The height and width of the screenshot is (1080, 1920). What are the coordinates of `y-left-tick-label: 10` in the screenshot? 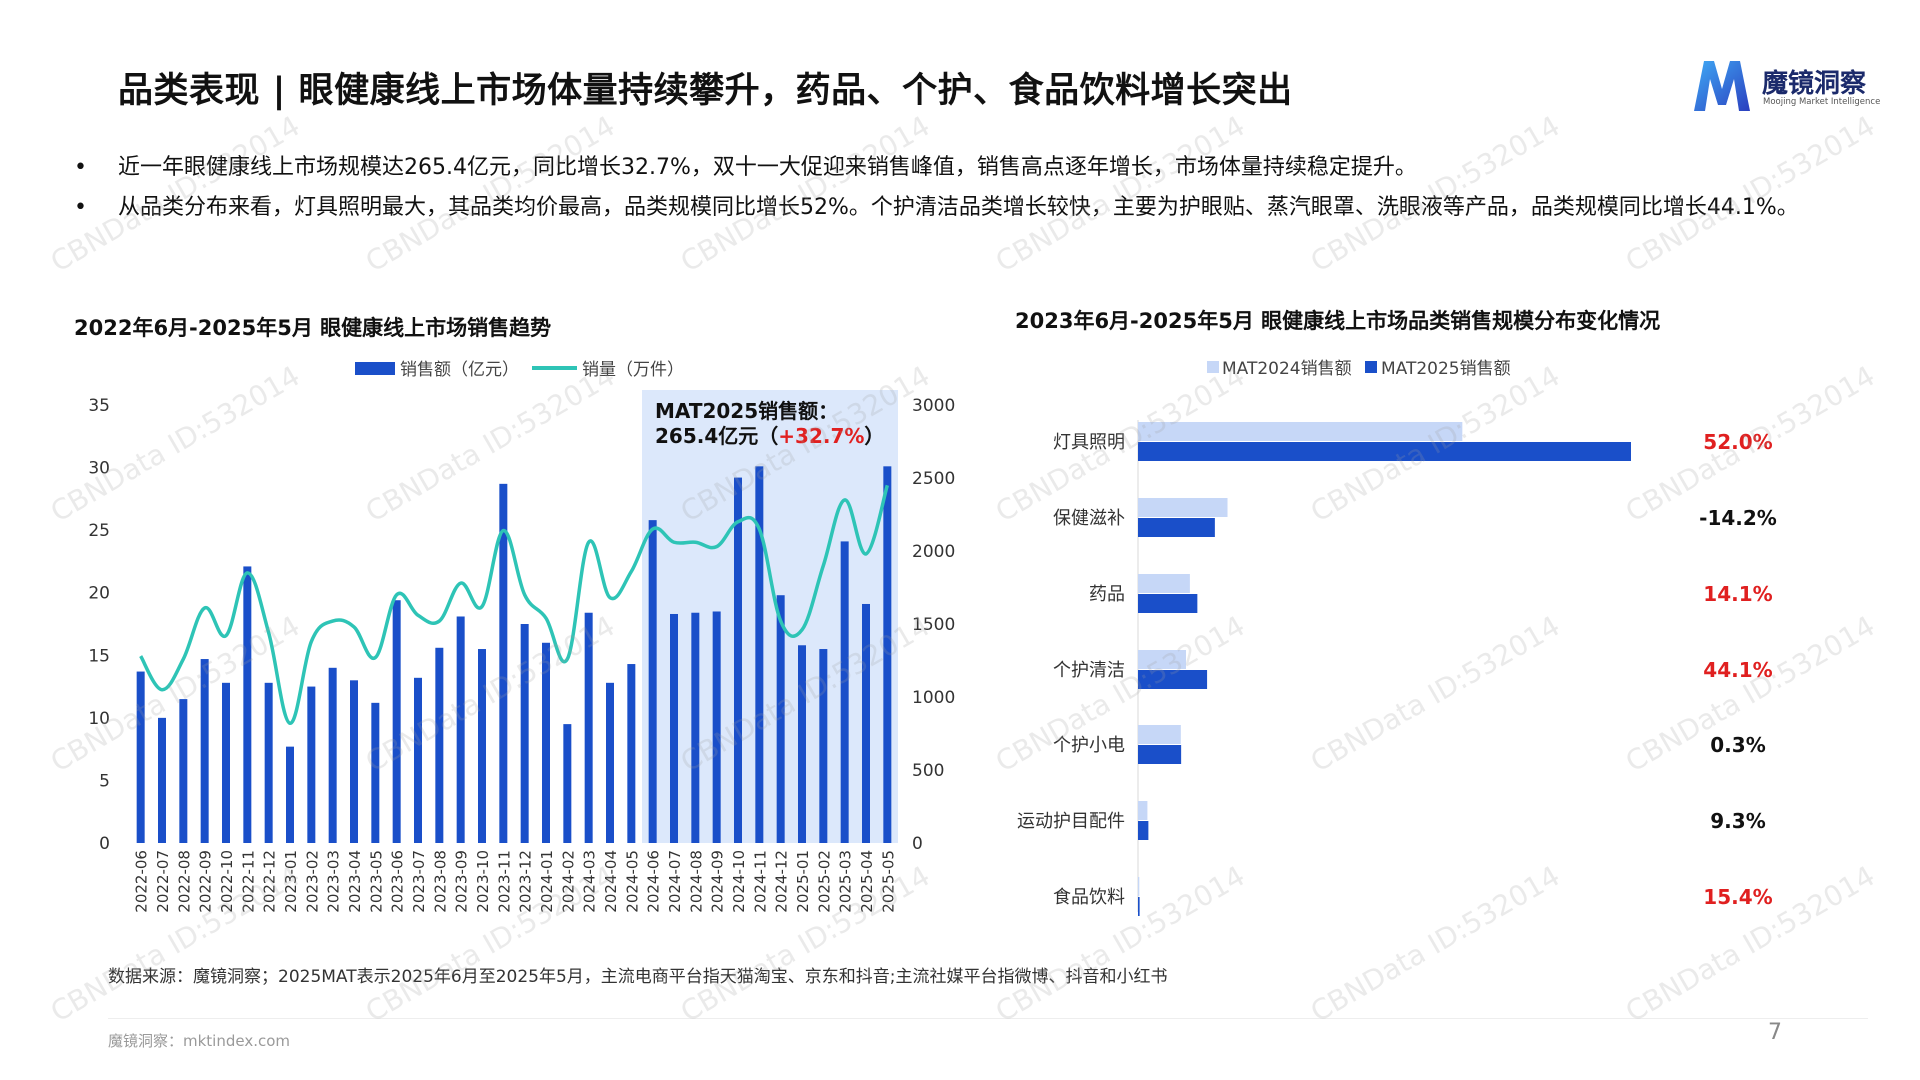 It's located at (99, 719).